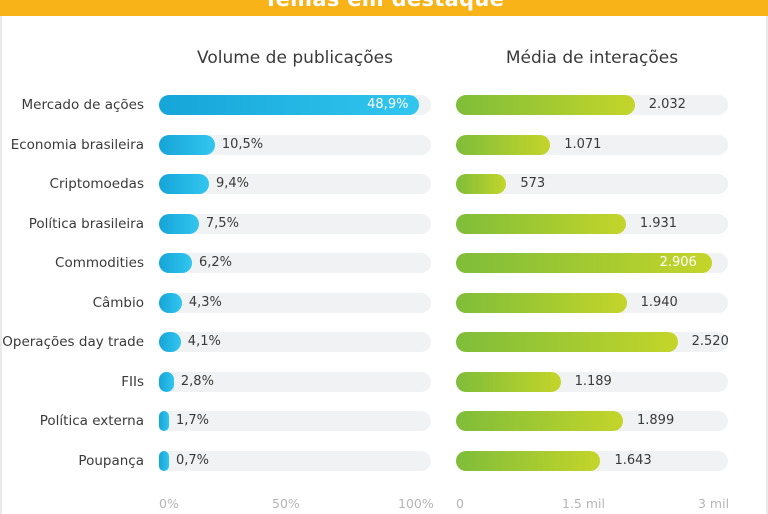 This screenshot has height=514, width=768. What do you see at coordinates (767, 265) in the screenshot?
I see `frame-border-right` at bounding box center [767, 265].